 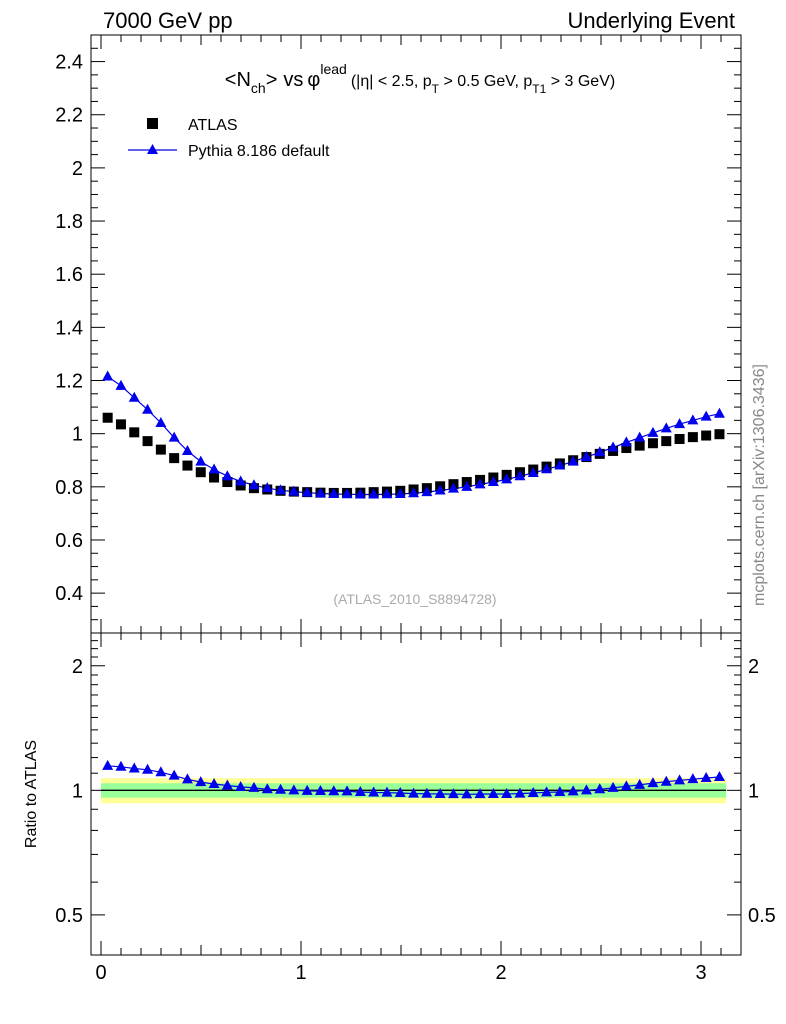 I want to click on header-right: Underlying Event, so click(x=651, y=20).